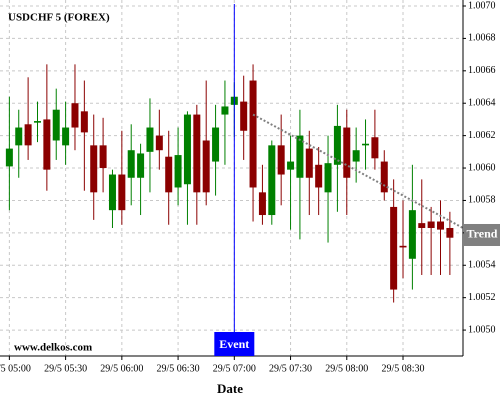 Image resolution: width=500 pixels, height=400 pixels. I want to click on y-tick-label: 1.0062, so click(482, 135).